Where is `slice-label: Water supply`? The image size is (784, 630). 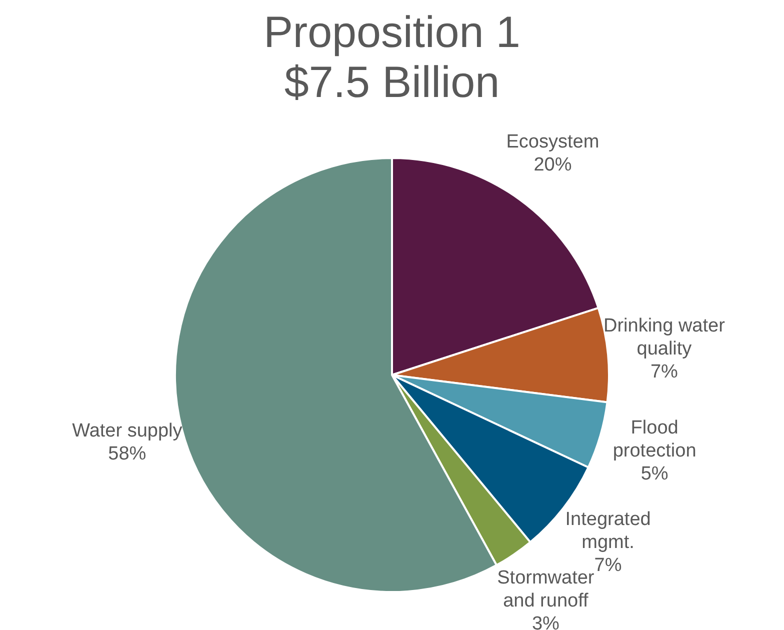
slice-label: Water supply is located at coordinates (127, 431).